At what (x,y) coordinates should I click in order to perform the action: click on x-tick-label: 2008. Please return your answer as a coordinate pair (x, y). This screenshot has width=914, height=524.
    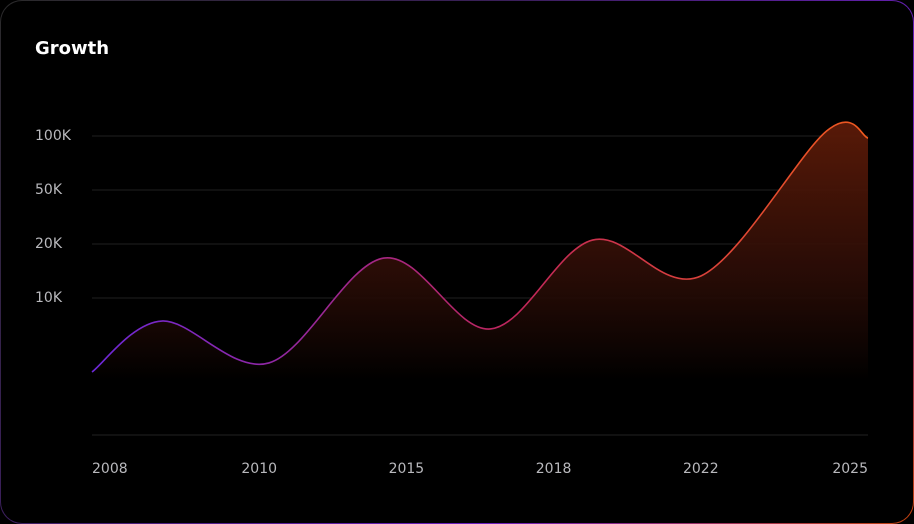
    Looking at the image, I should click on (110, 469).